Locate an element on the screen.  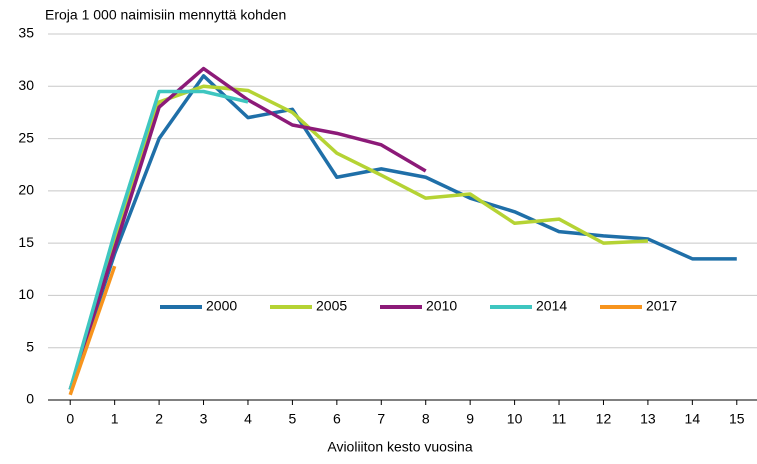
x-tick-label: 11 is located at coordinates (559, 419).